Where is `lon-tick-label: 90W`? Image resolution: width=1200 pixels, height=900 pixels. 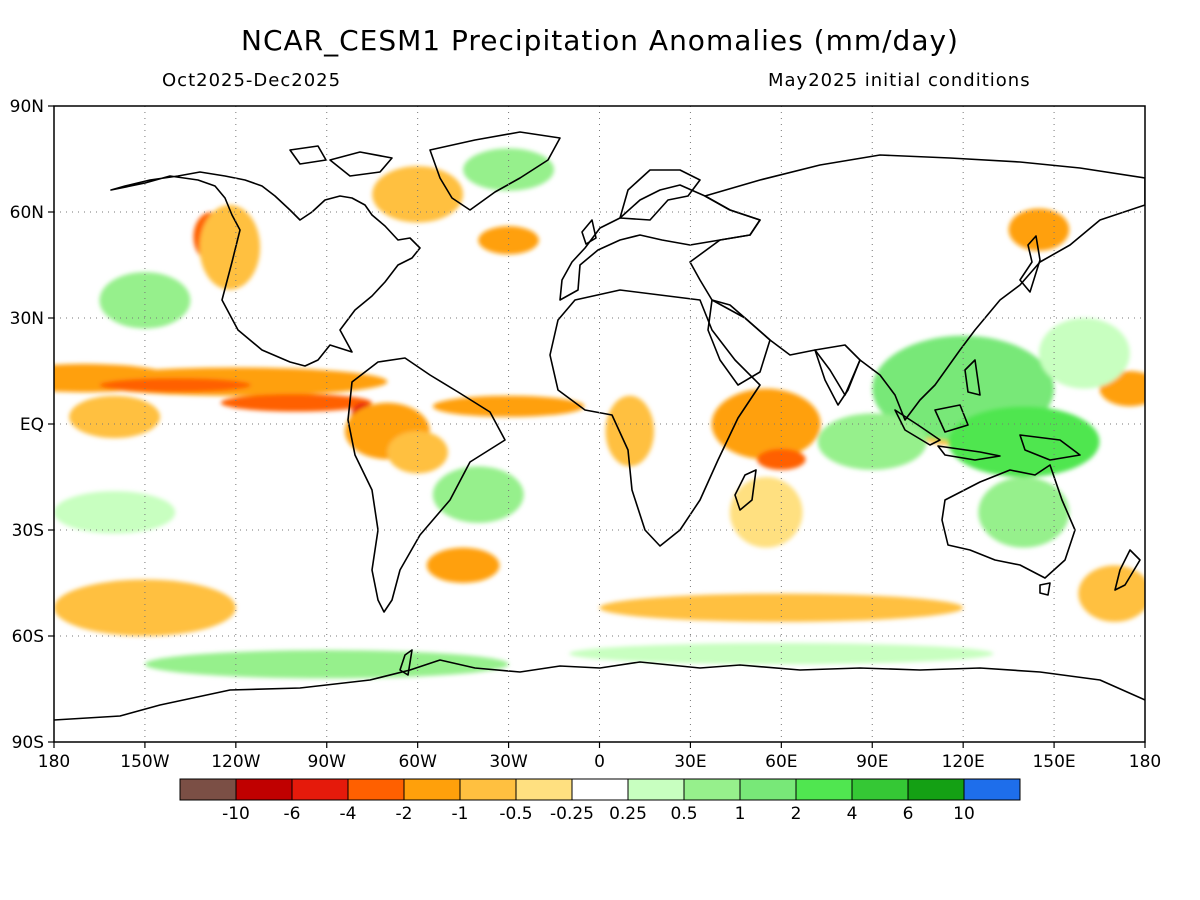
lon-tick-label: 90W is located at coordinates (327, 762).